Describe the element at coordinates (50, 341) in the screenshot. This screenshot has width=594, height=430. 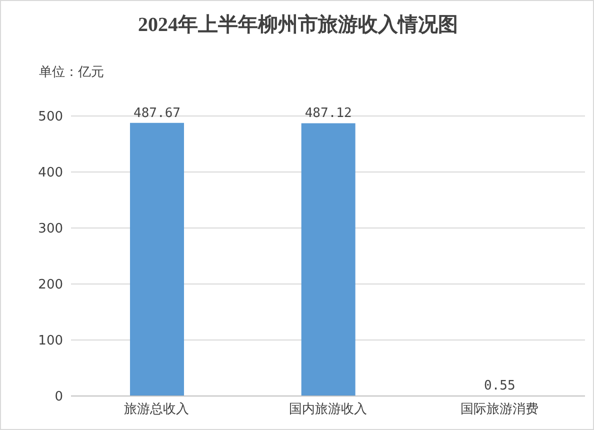
I see `y-tick-label: 100` at that location.